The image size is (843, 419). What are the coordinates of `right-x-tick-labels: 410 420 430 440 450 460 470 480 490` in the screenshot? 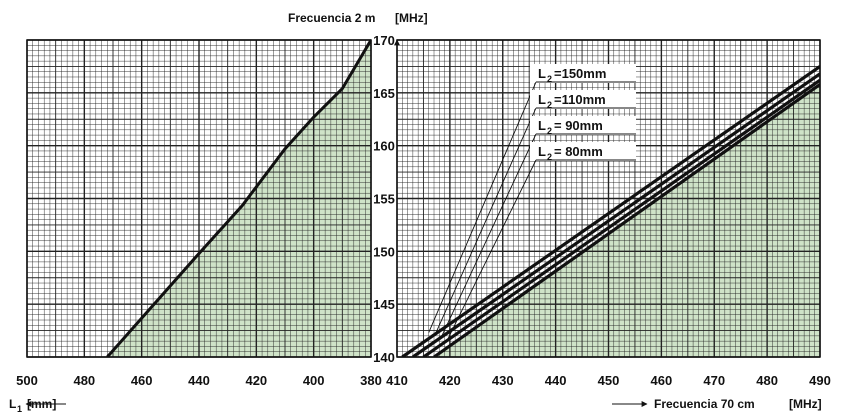 It's located at (608, 380).